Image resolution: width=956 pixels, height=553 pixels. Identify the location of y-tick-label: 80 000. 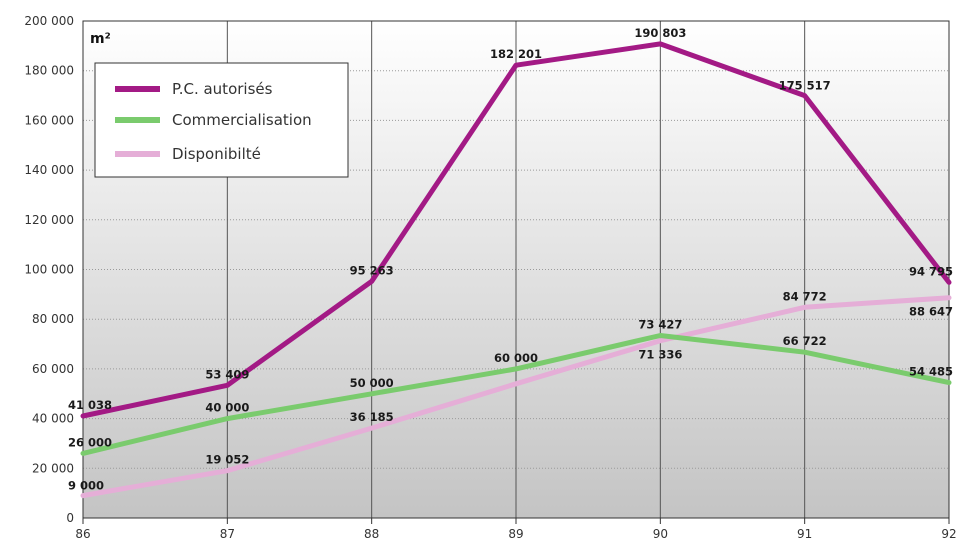
(53, 319).